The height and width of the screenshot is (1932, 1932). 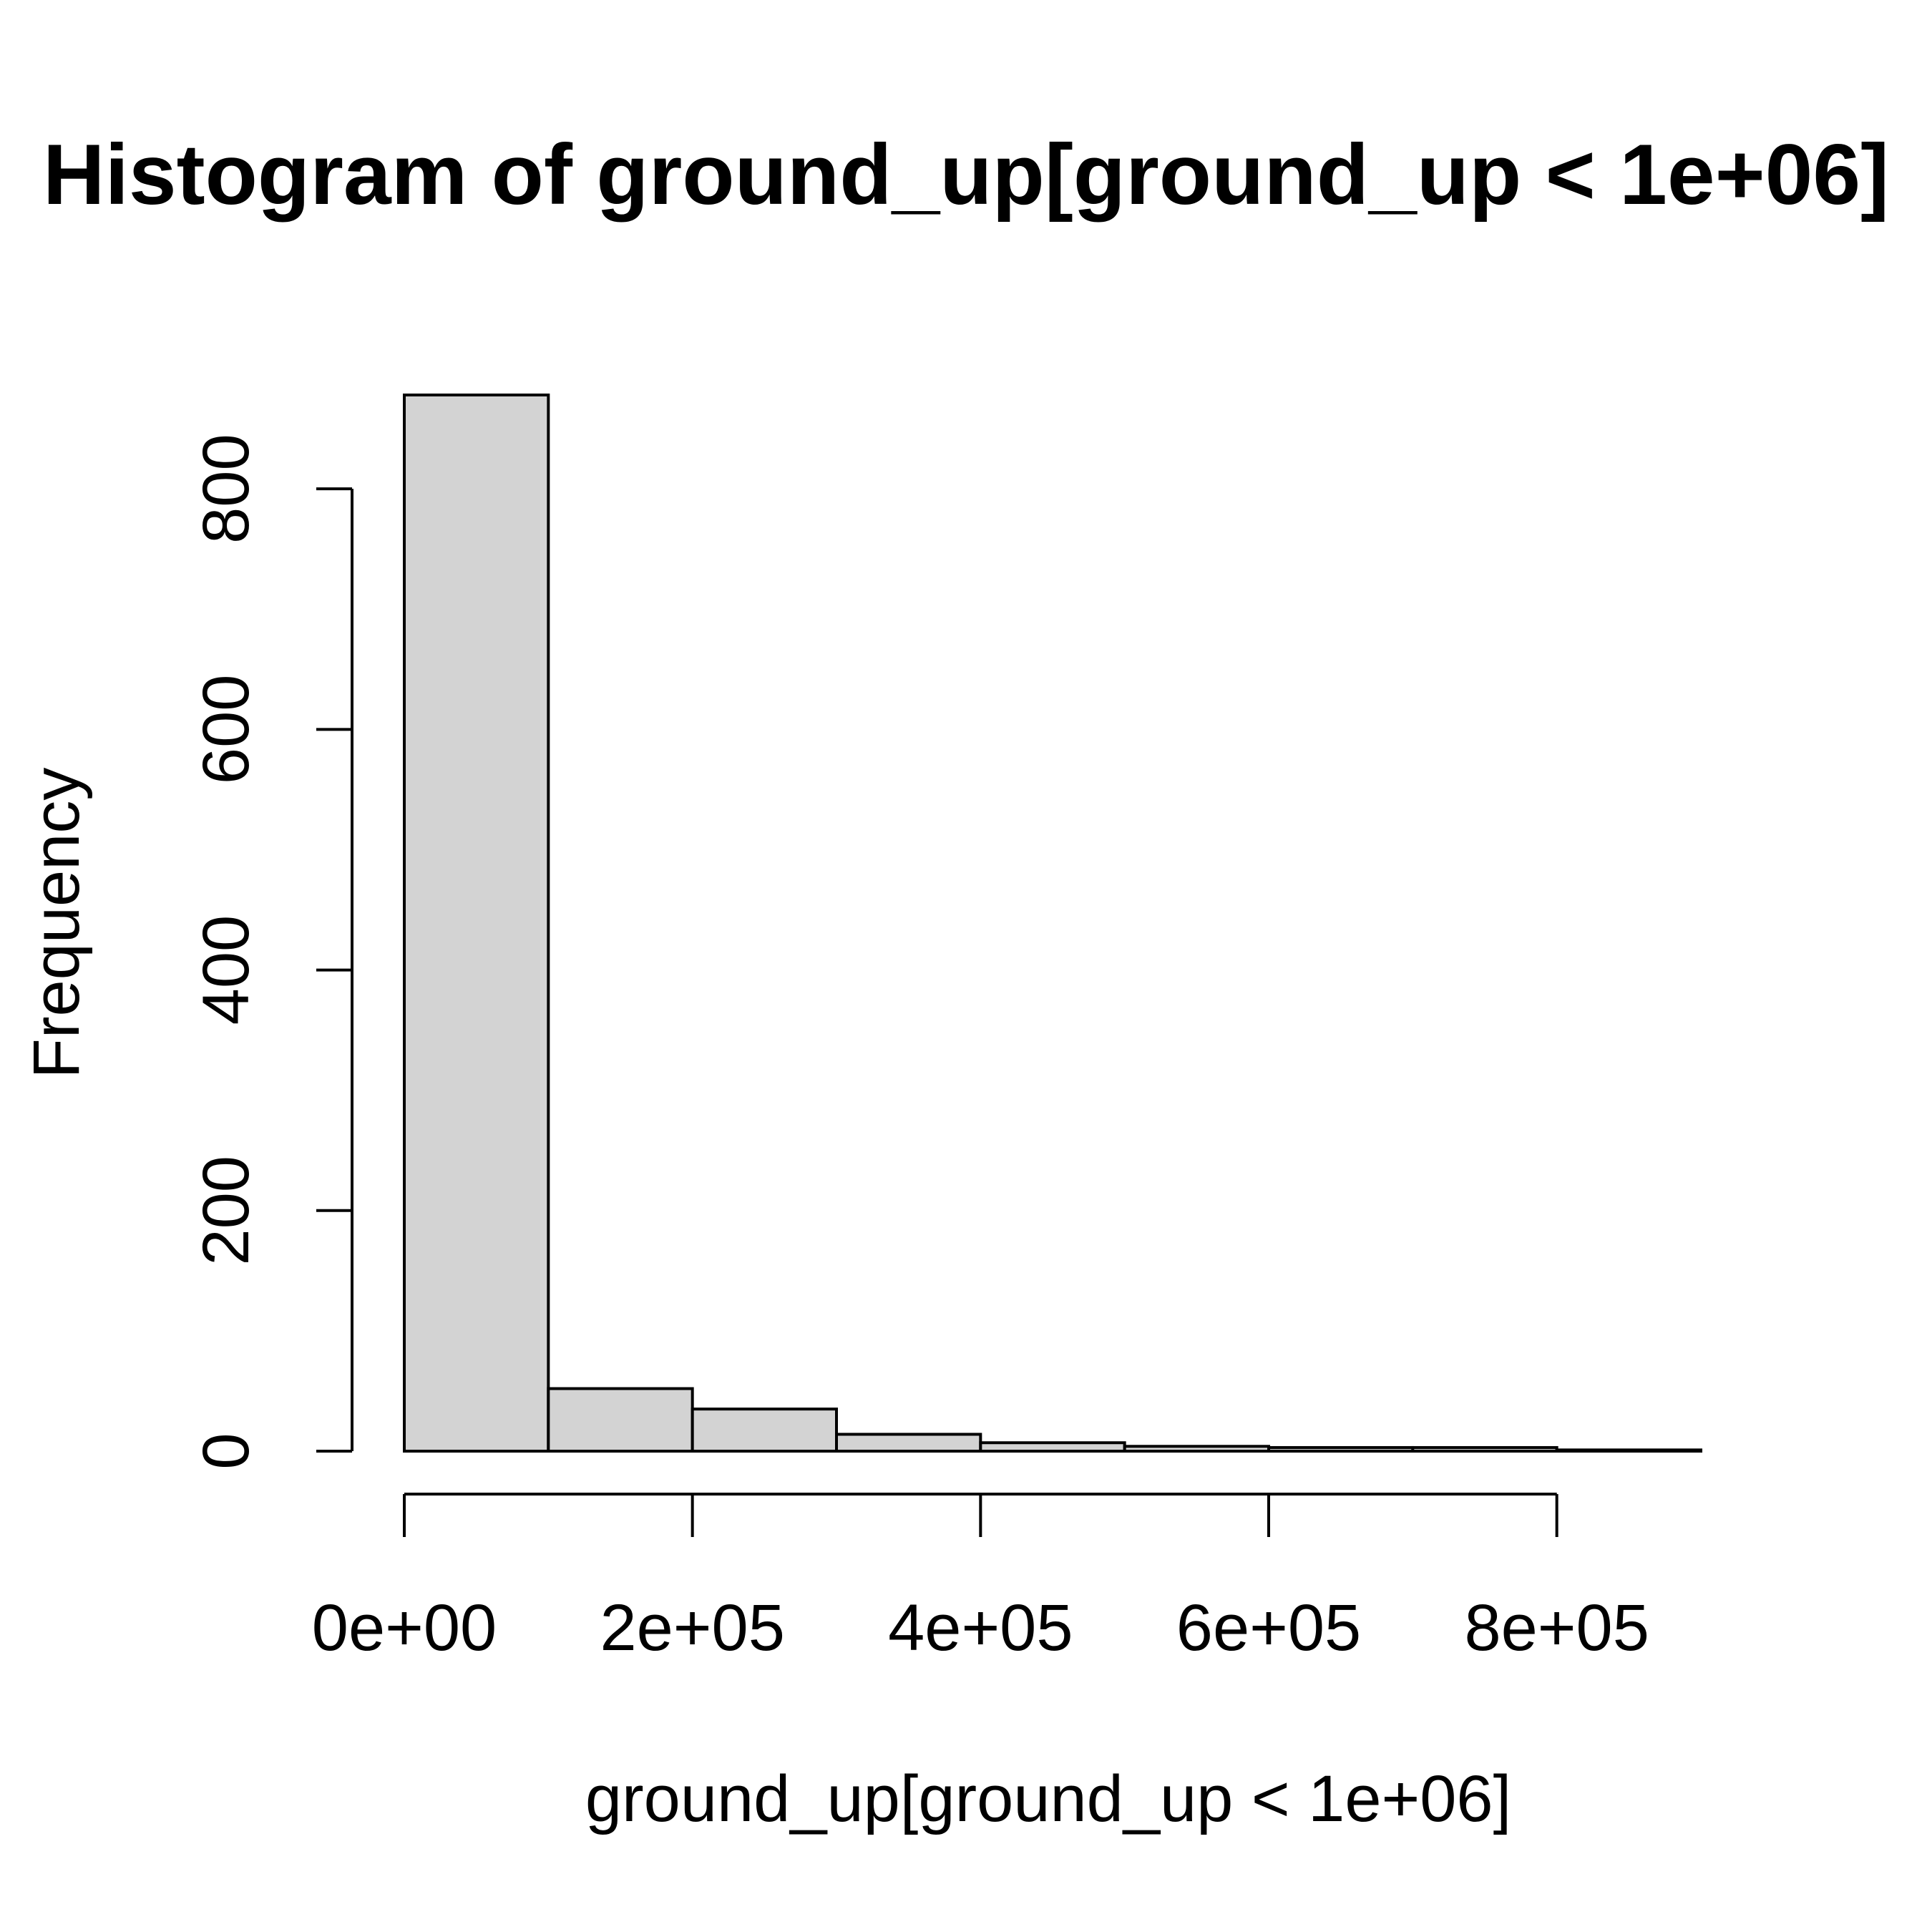 What do you see at coordinates (226, 730) in the screenshot?
I see `y-tick-label-3: 600` at bounding box center [226, 730].